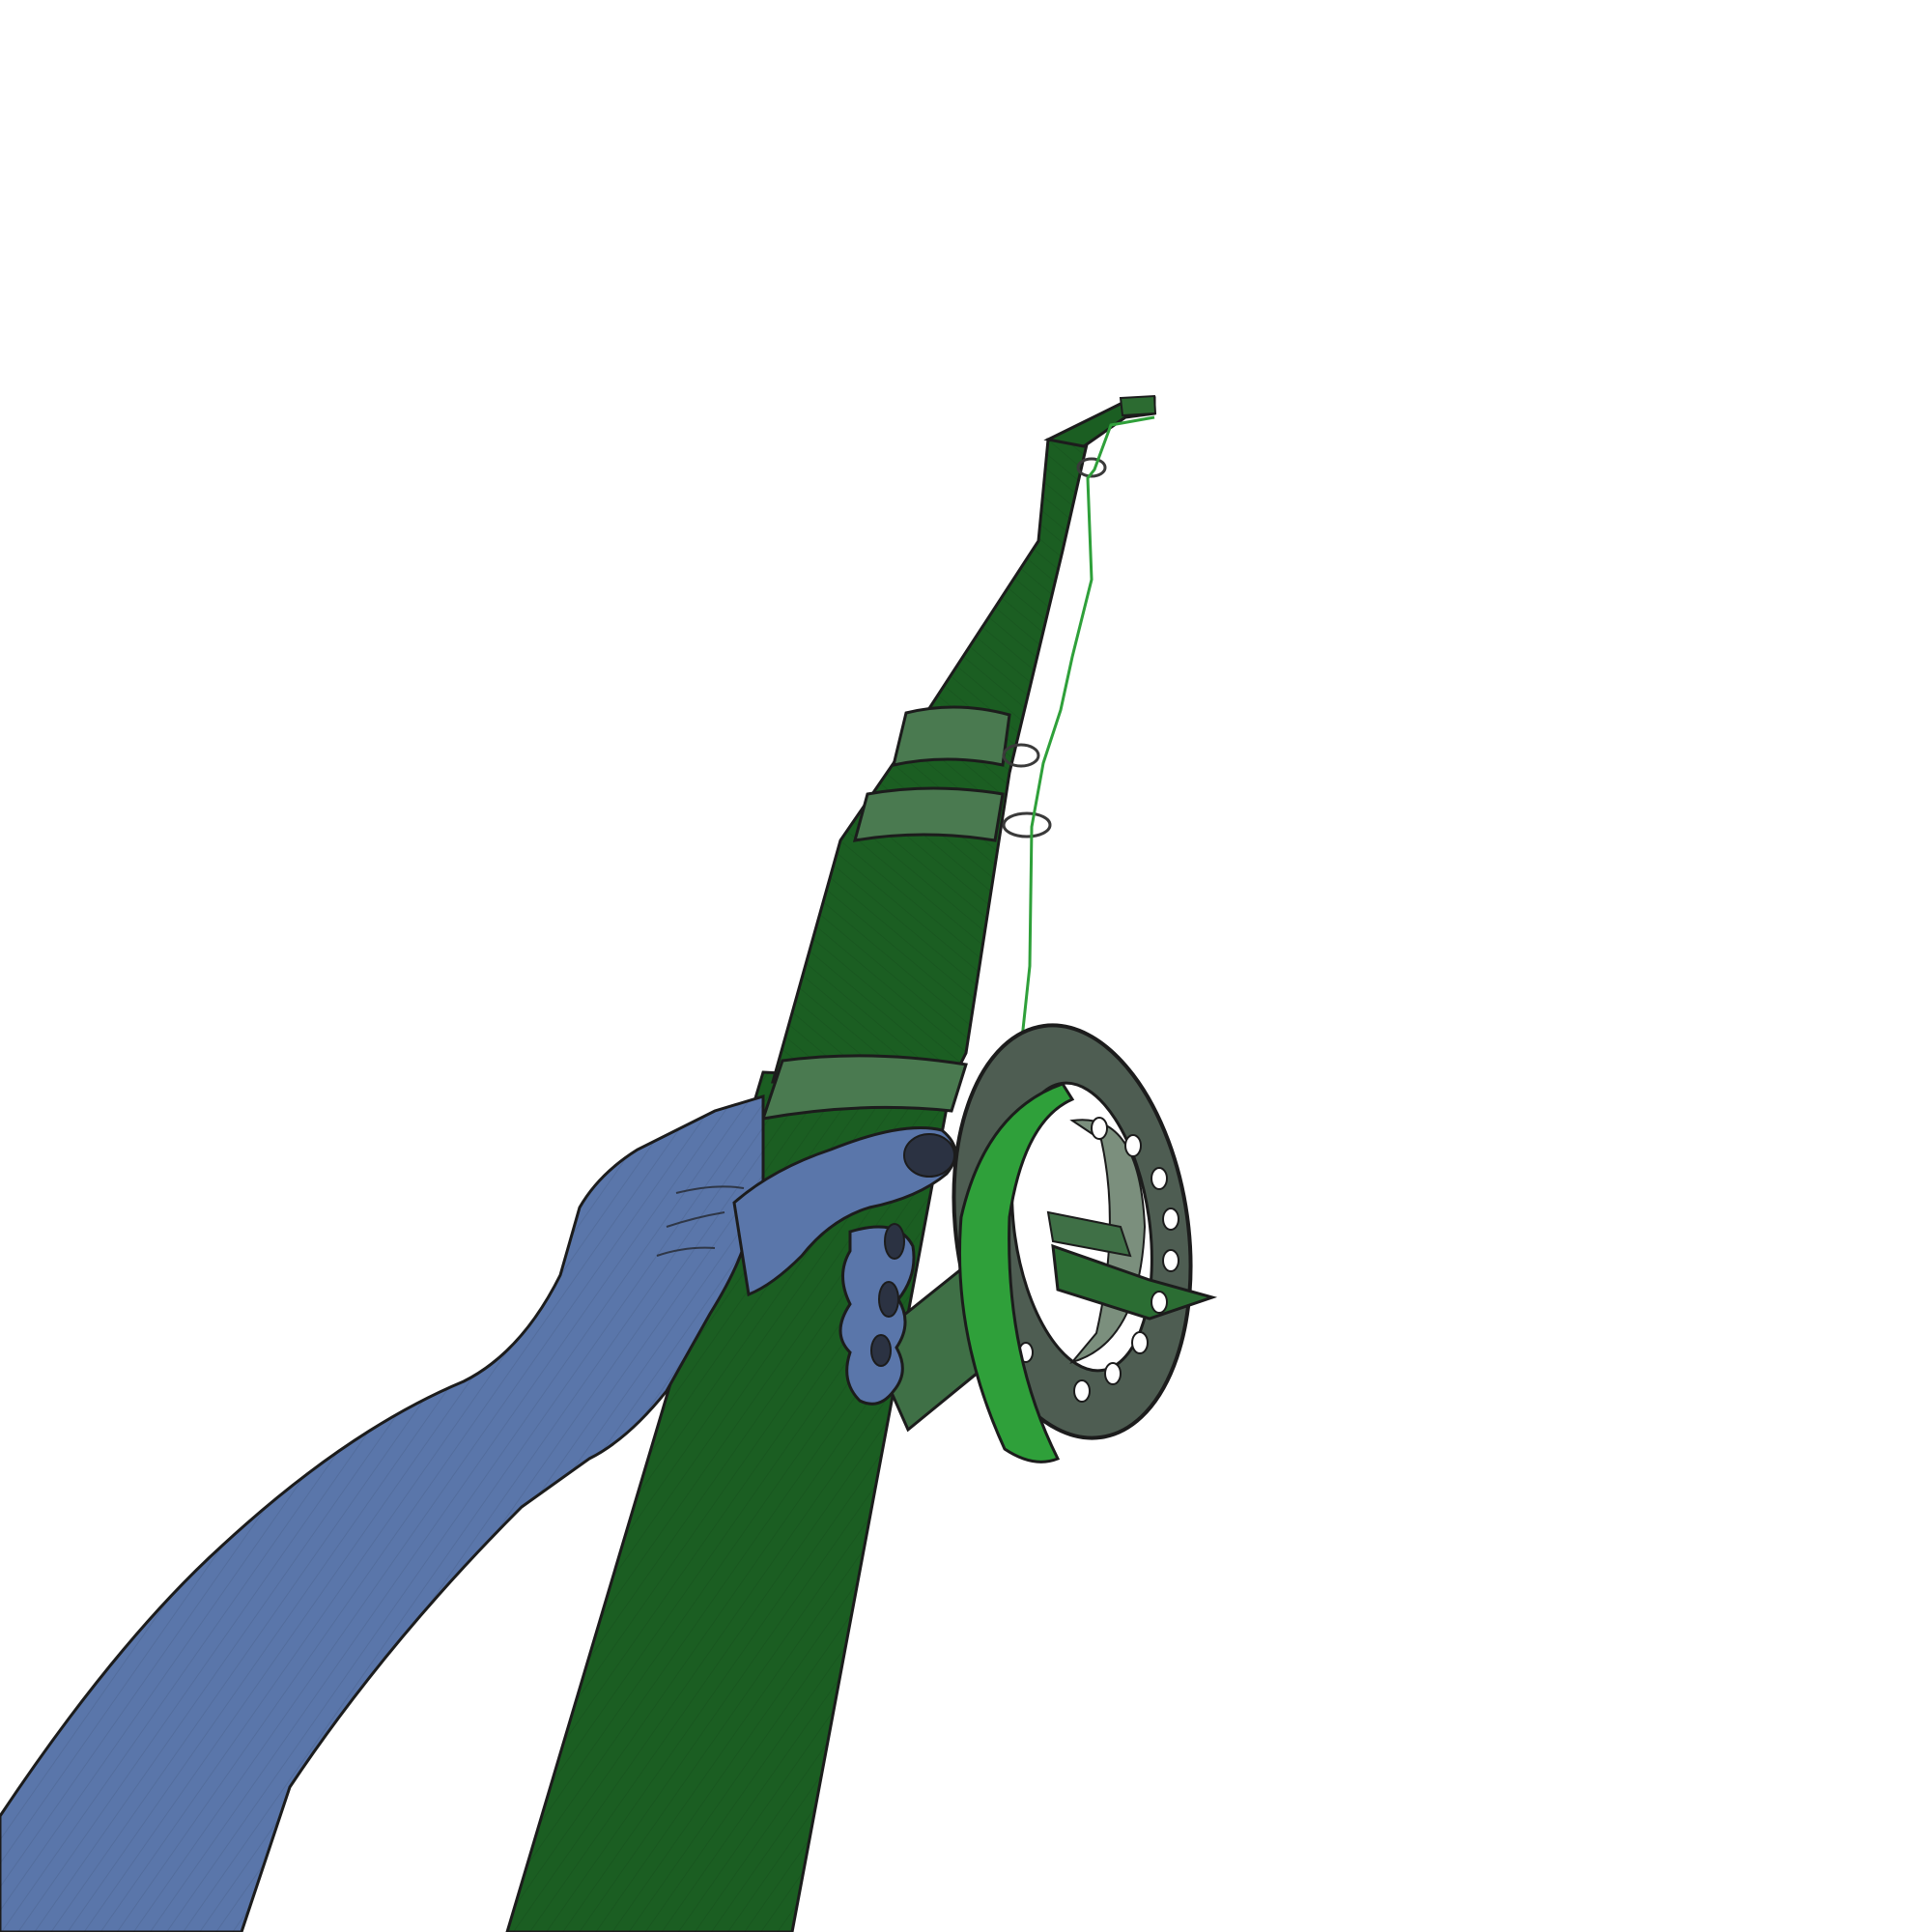 This screenshot has height=1932, width=1932. What do you see at coordinates (864, 1087) in the screenshot?
I see `rod-band-grip` at bounding box center [864, 1087].